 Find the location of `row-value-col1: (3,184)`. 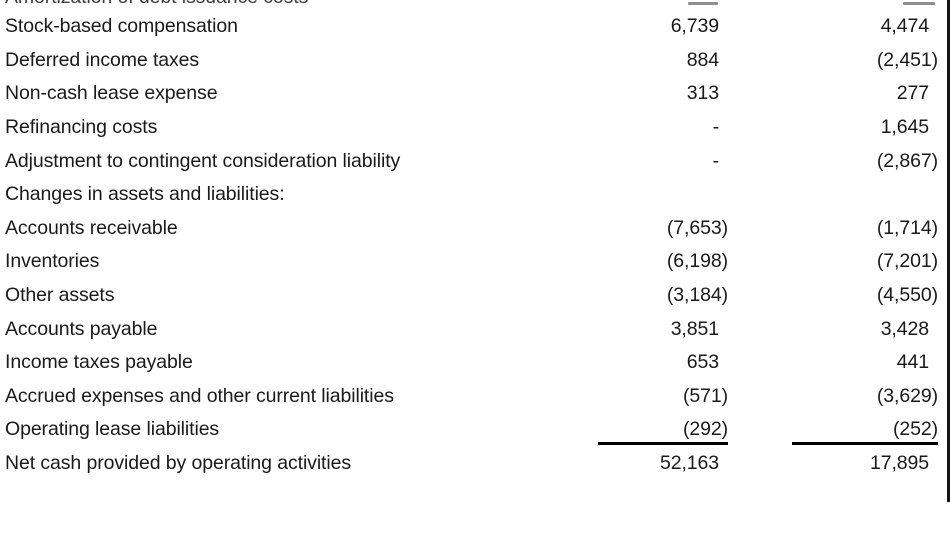

row-value-col1: (3,184) is located at coordinates (697, 295).